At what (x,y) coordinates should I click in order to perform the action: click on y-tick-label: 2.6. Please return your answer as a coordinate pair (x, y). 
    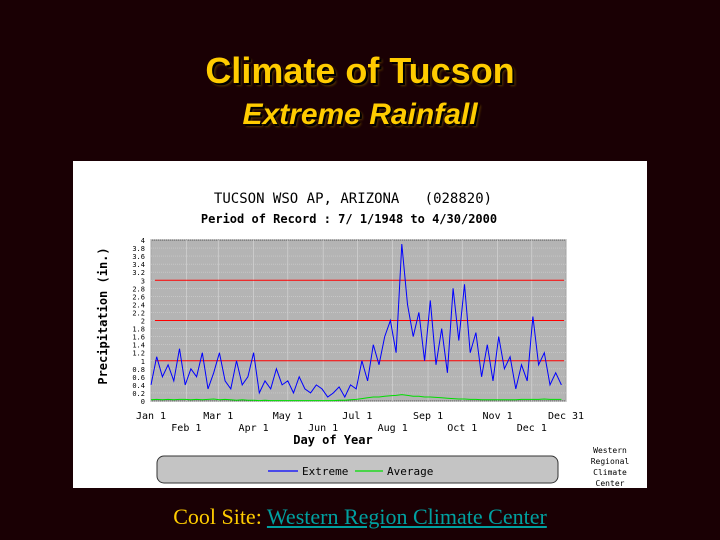
    Looking at the image, I should click on (138, 297).